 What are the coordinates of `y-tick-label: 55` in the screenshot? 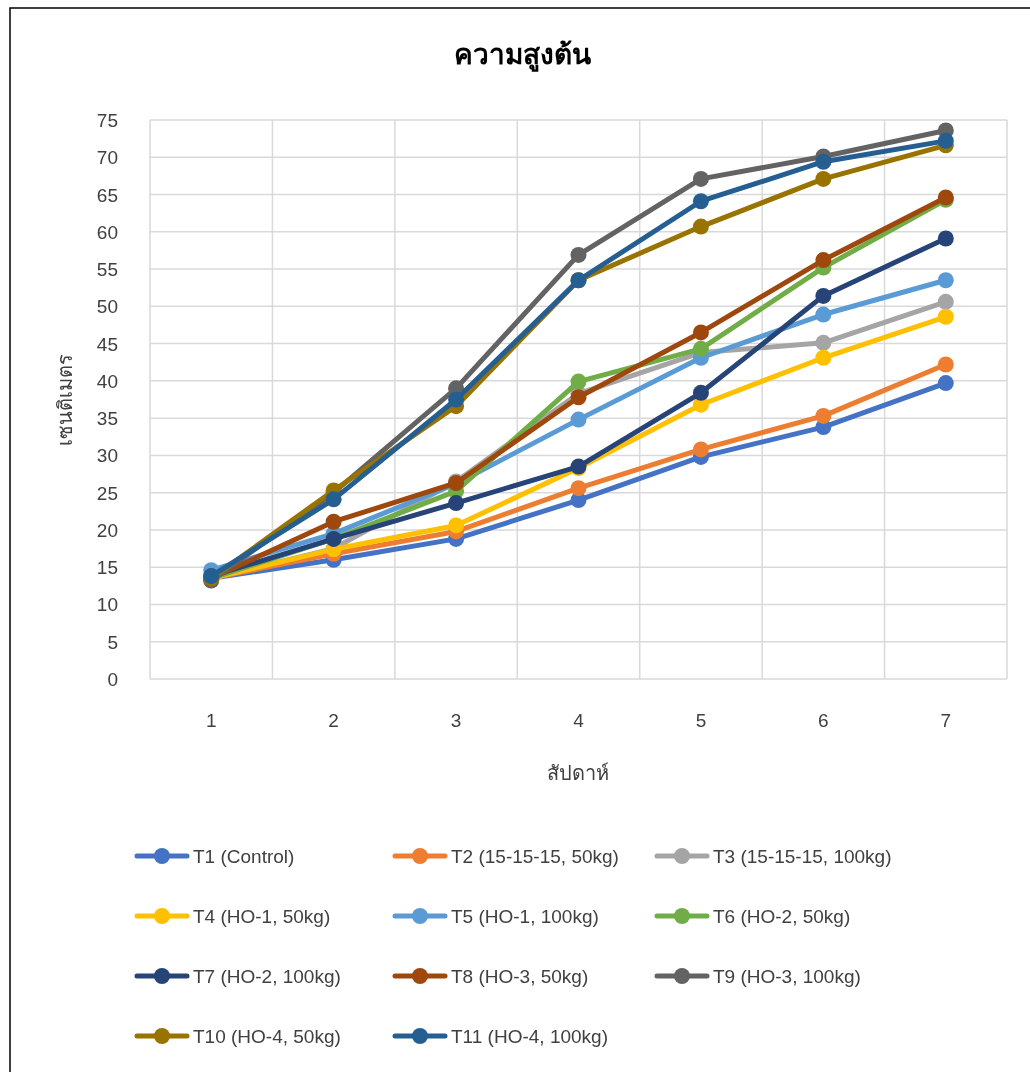 It's located at (107, 270).